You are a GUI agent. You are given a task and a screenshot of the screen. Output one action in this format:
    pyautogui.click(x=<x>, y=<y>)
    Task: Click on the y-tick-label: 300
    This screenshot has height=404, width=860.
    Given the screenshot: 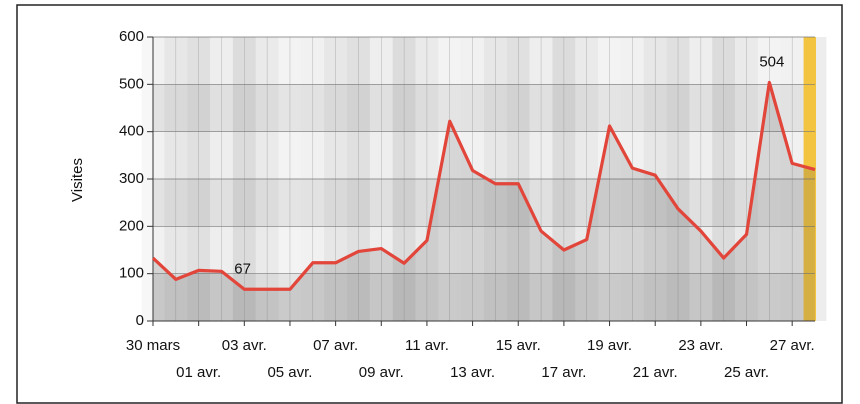 What is the action you would take?
    pyautogui.click(x=131, y=178)
    